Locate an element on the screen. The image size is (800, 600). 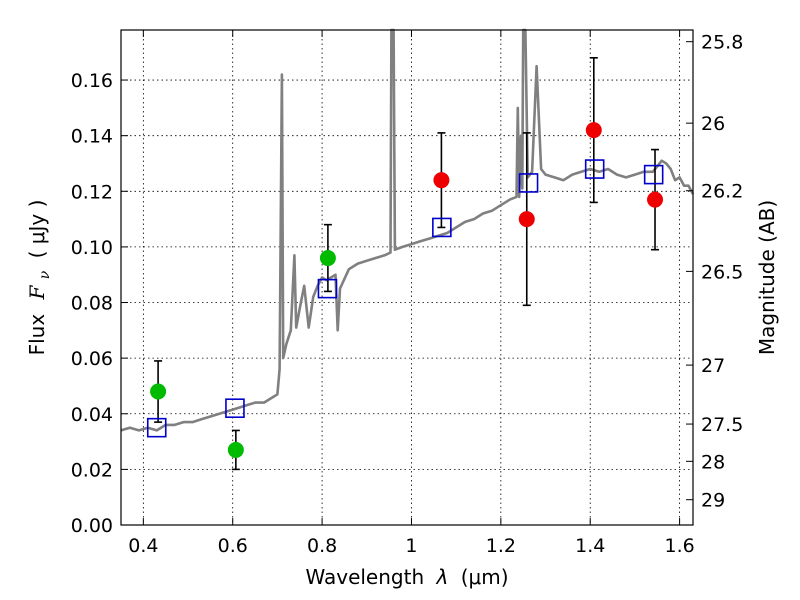
y-axis-unit: ( μJy ) is located at coordinates (37, 229).